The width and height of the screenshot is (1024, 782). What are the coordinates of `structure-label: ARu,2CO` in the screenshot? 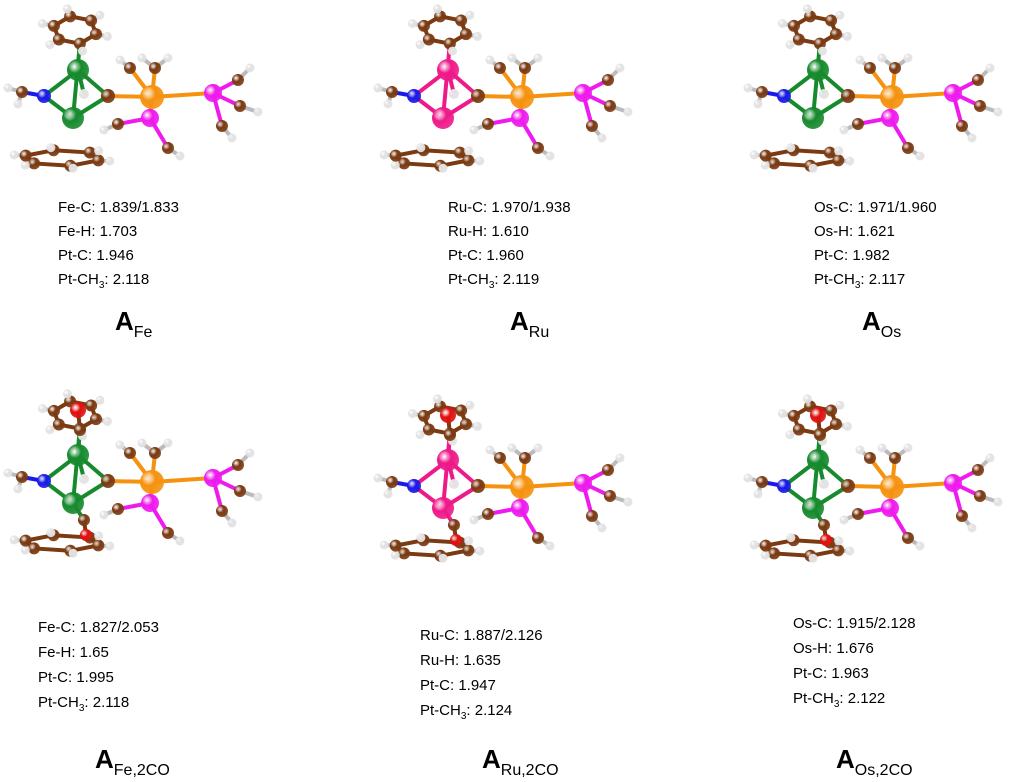 It's located at (520, 761).